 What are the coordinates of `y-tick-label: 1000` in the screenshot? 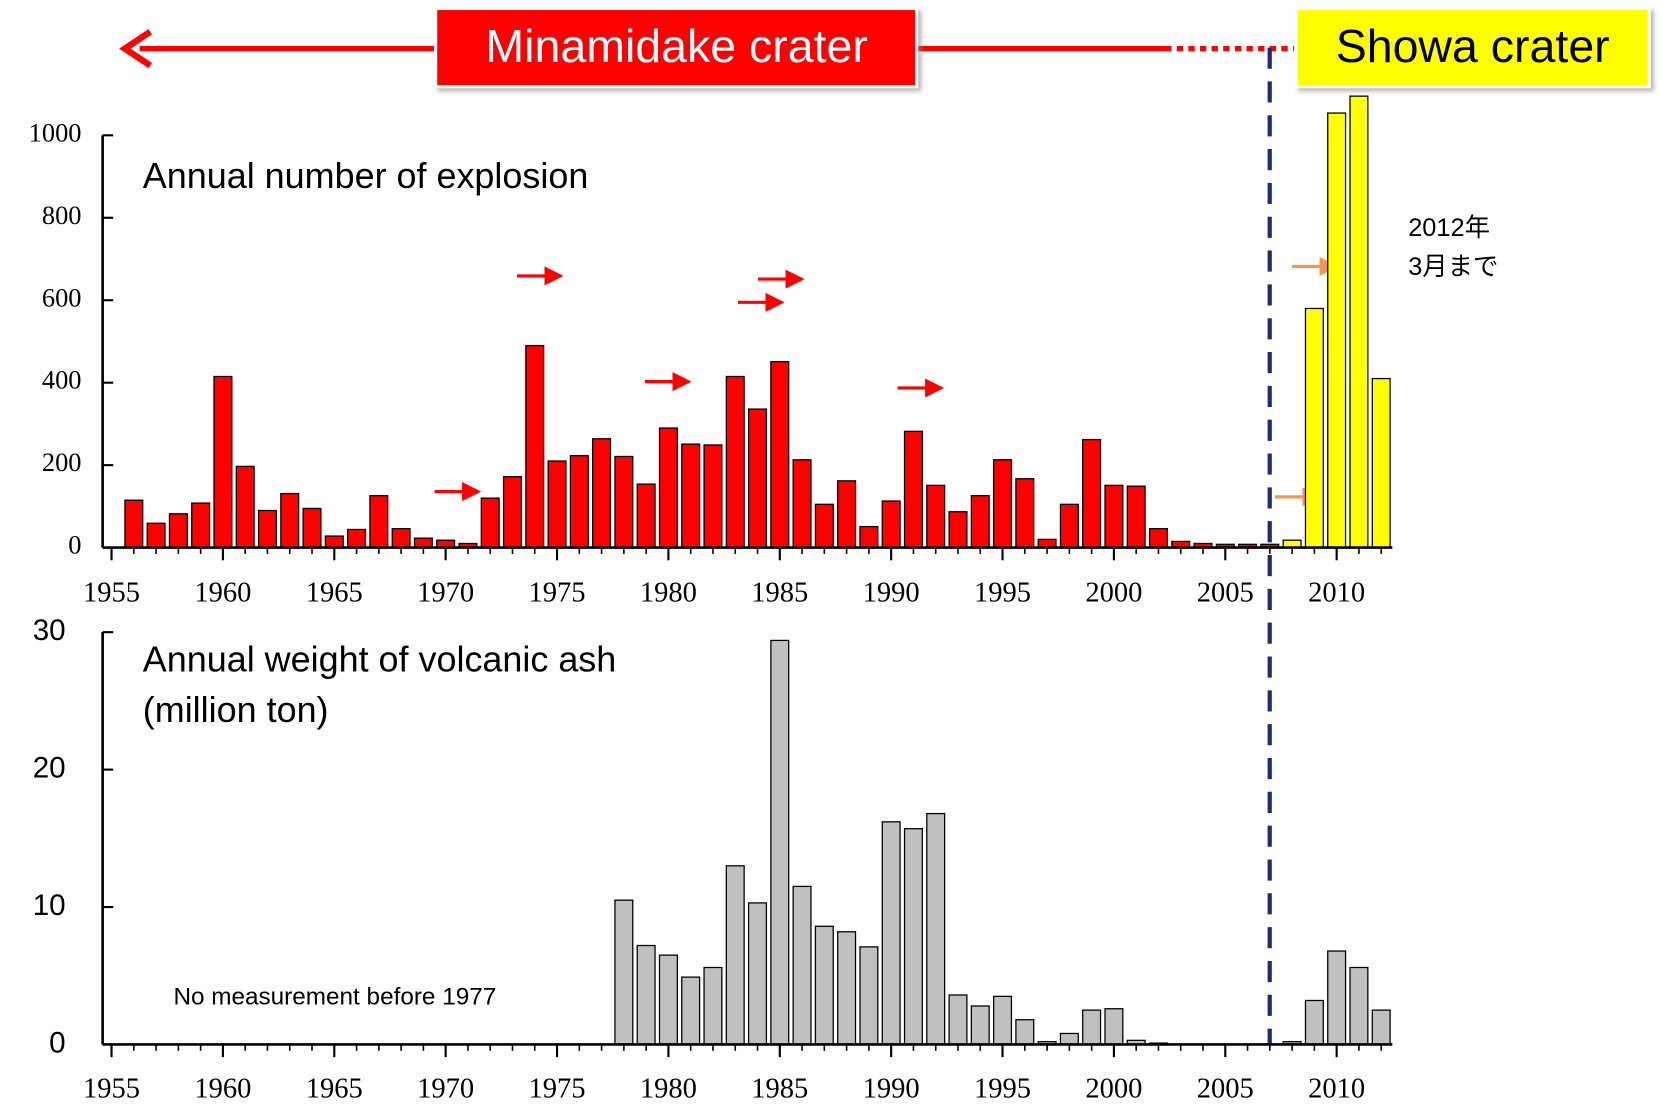 It's located at (55, 132).